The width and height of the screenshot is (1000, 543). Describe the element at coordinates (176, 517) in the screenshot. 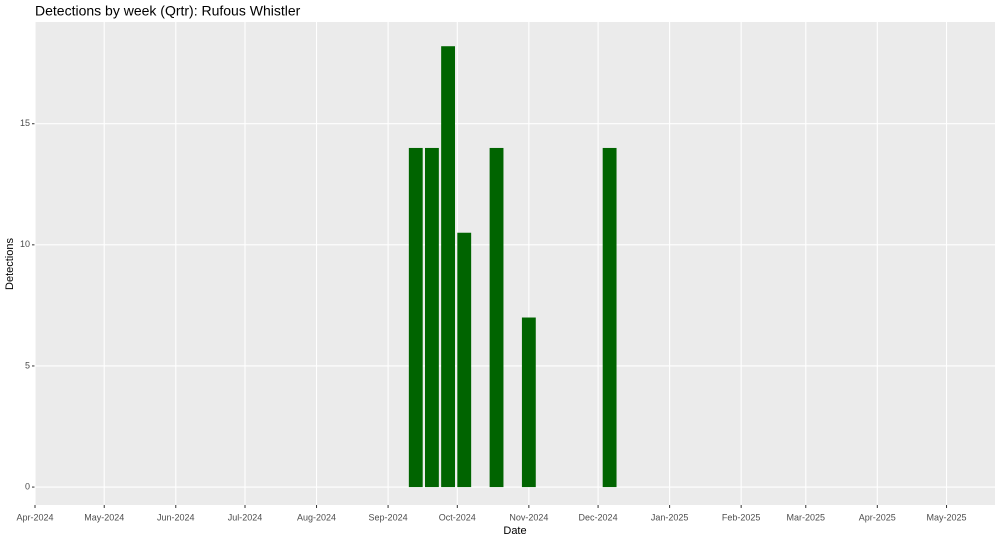

I see `x-tick-label: Jun-2024` at that location.